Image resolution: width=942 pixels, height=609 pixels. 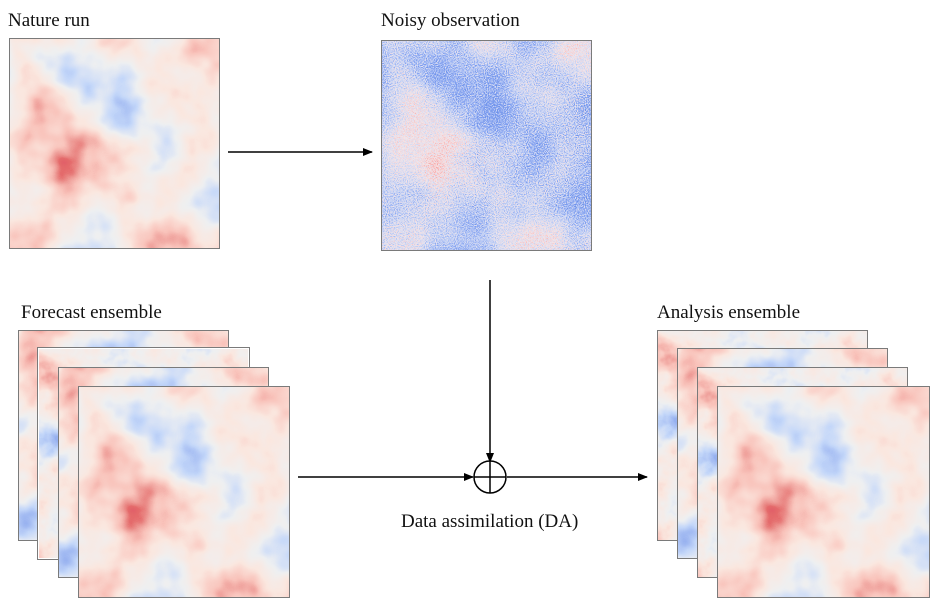 What do you see at coordinates (490, 521) in the screenshot?
I see `data-assimilation-label: Data assimilation (DA)` at bounding box center [490, 521].